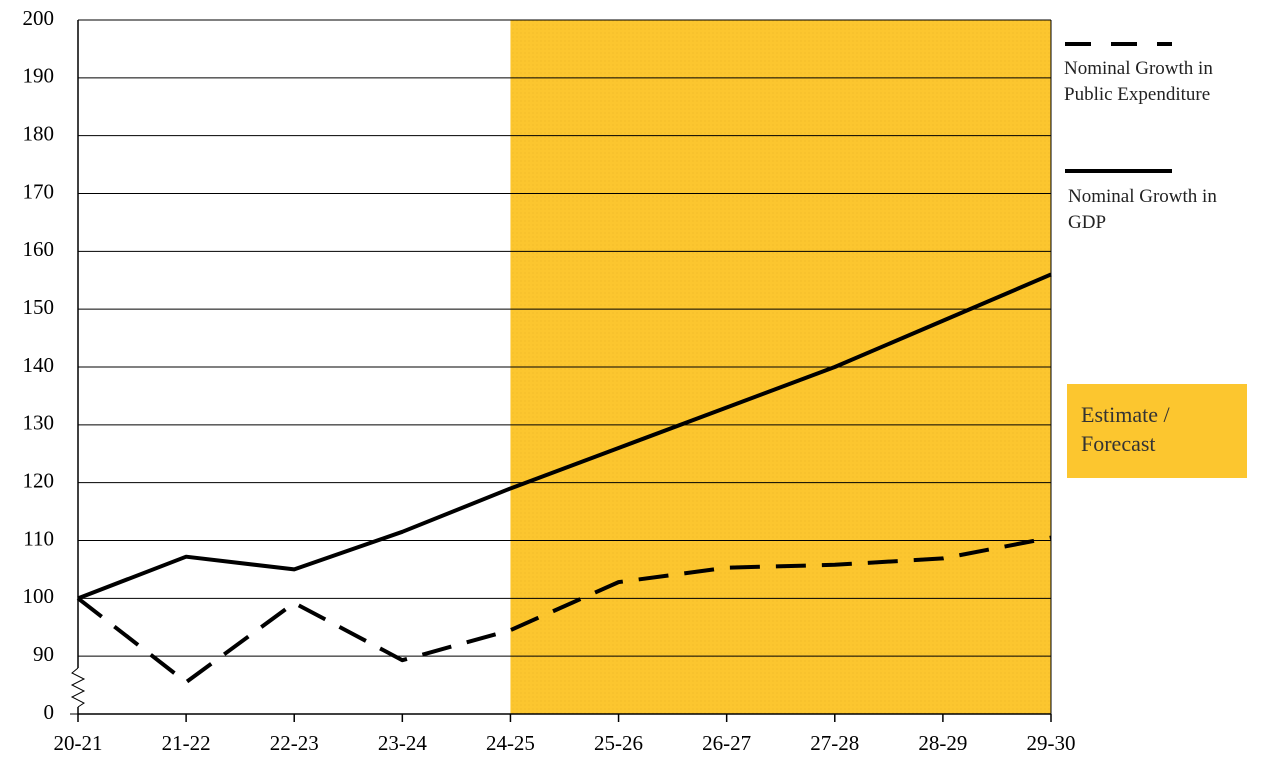 This screenshot has height=758, width=1279. Describe the element at coordinates (726, 743) in the screenshot. I see `x-tick-label: 26-27` at that location.